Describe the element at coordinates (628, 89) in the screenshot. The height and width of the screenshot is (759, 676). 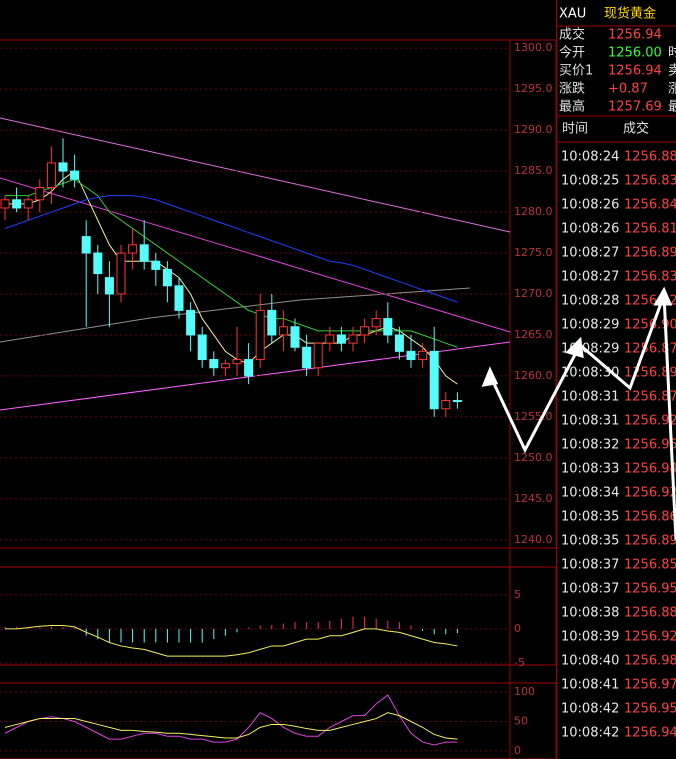
I see `quote-value: +0.87` at that location.